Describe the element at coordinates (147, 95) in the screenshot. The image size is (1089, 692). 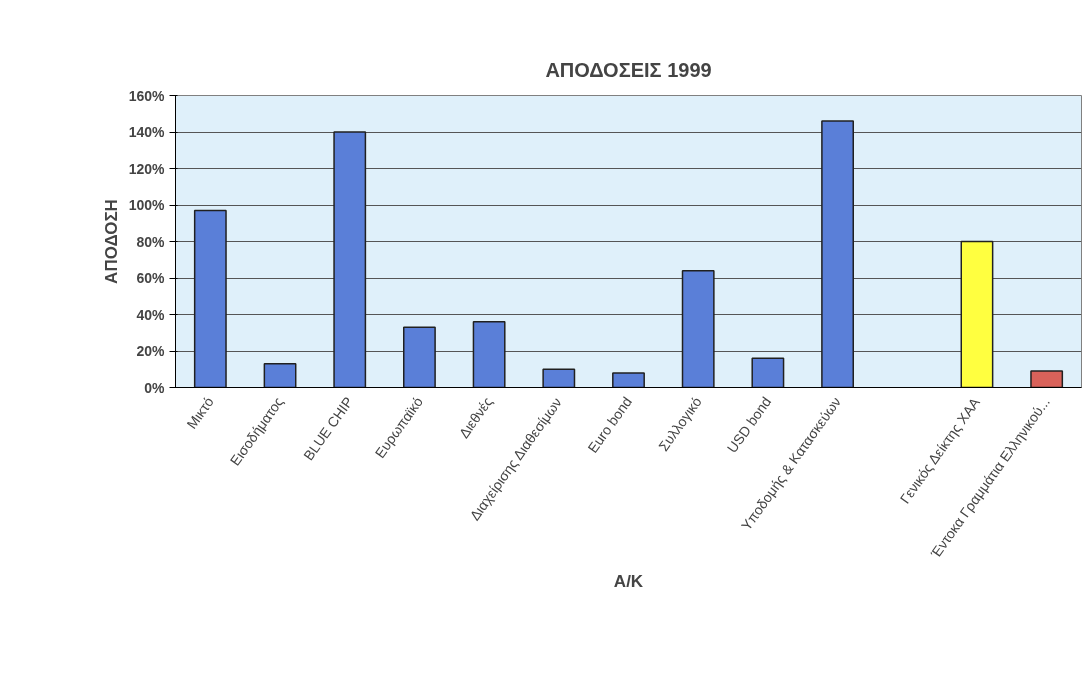
I see `y-tick-label: 160%` at that location.